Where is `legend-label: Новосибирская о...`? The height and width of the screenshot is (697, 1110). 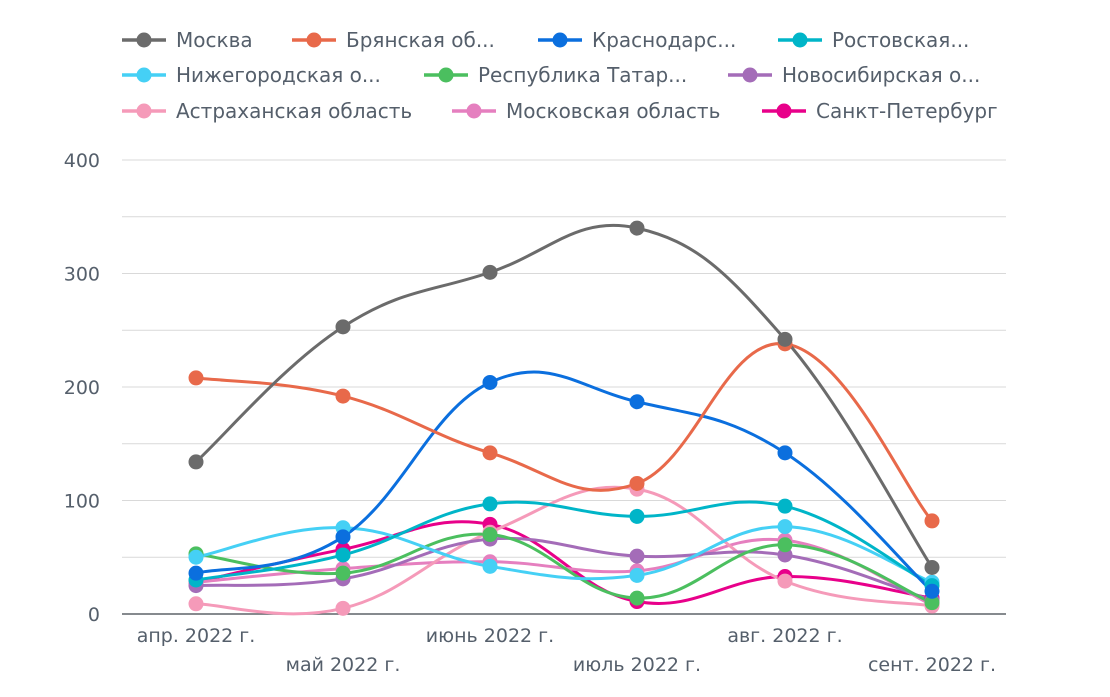 legend-label: Новосибирская о... is located at coordinates (881, 75).